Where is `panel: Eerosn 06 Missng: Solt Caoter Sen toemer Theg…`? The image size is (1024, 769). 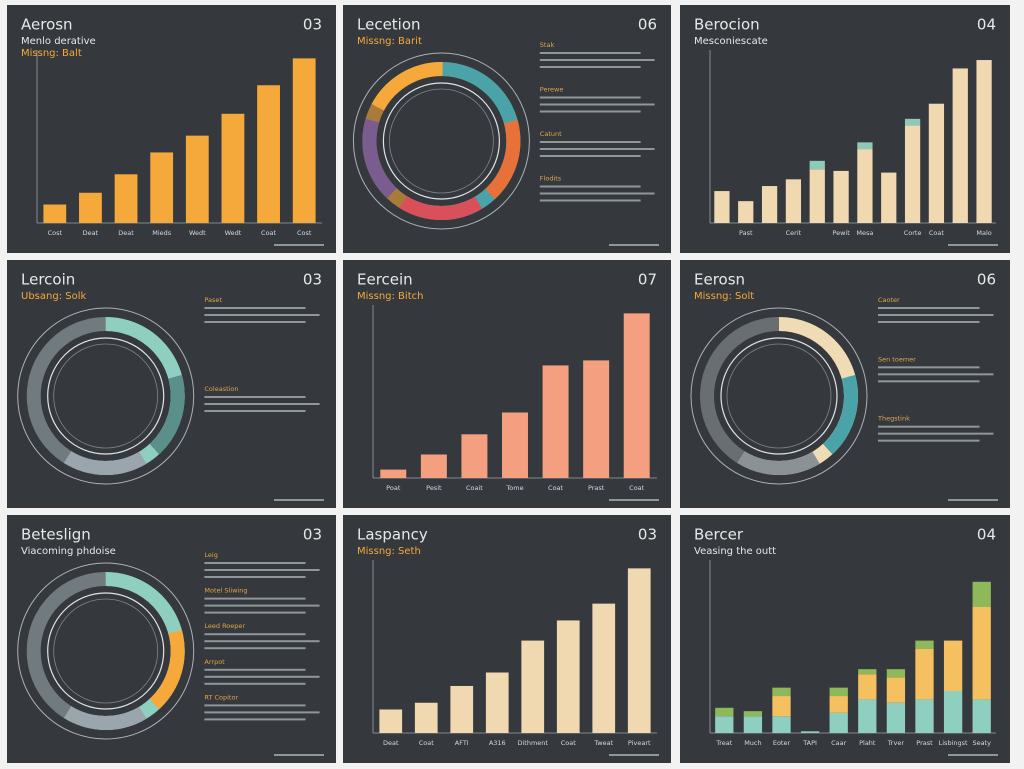
panel: Eerosn 06 Missng: Solt Caoter Sen toemer Theg… is located at coordinates (845, 384).